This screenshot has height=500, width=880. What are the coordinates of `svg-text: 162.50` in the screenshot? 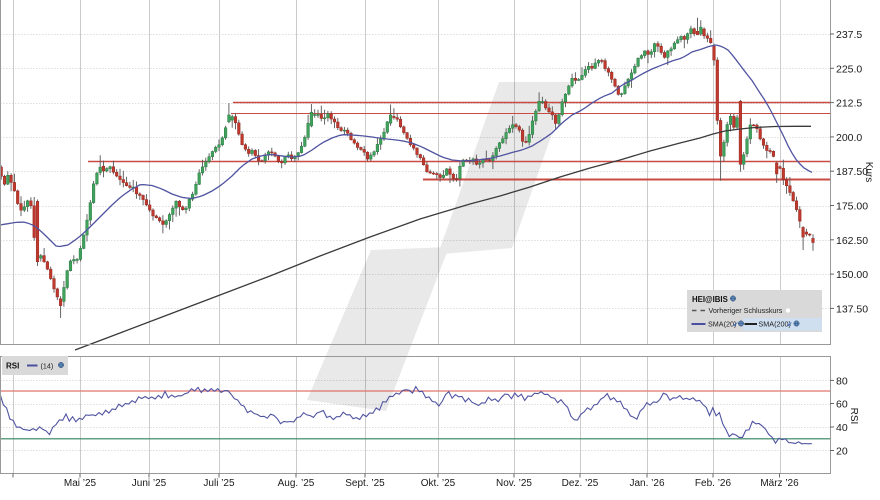 It's located at (852, 241).